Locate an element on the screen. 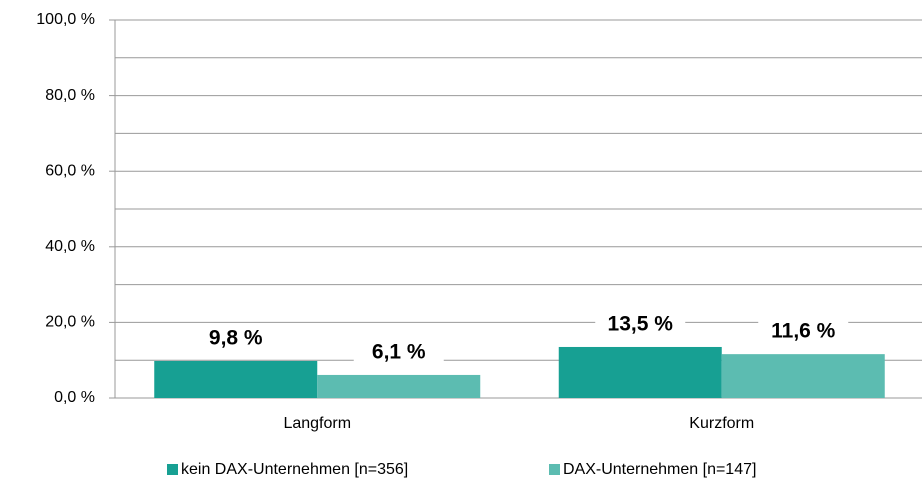 The height and width of the screenshot is (483, 922). value-label: 6,1 % is located at coordinates (399, 351).